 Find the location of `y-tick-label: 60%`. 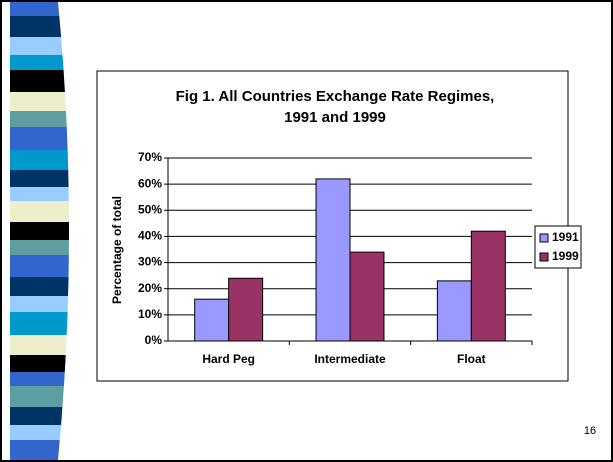

y-tick-label: 60% is located at coordinates (150, 183).